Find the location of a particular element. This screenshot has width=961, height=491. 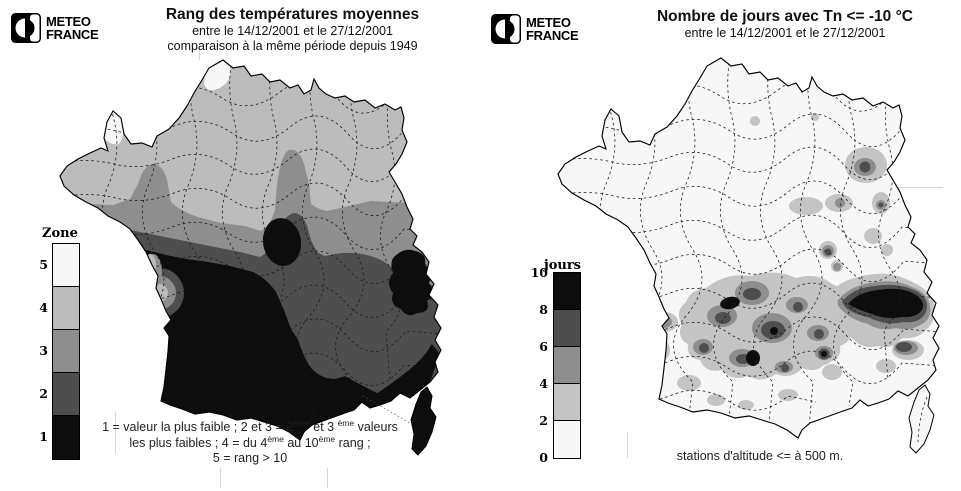

caption-text: 1 = valeur la plus faible ; 2 et 3 = 2 is located at coordinates (198, 427).